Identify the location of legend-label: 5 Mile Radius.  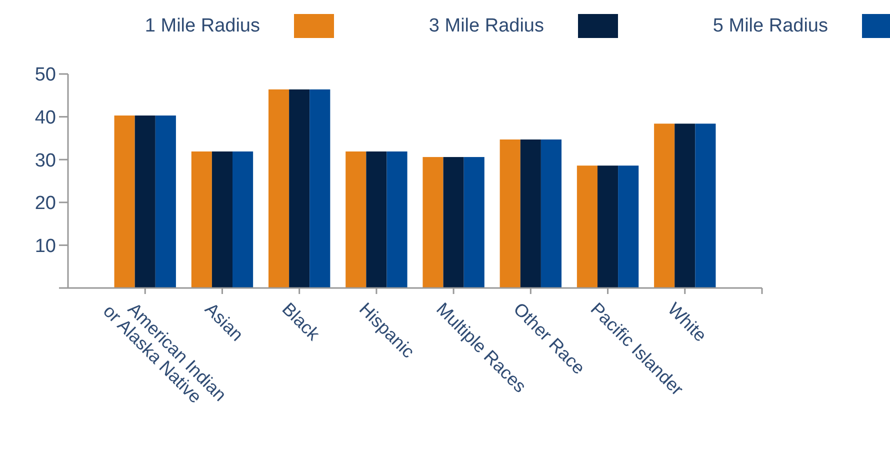
(770, 26).